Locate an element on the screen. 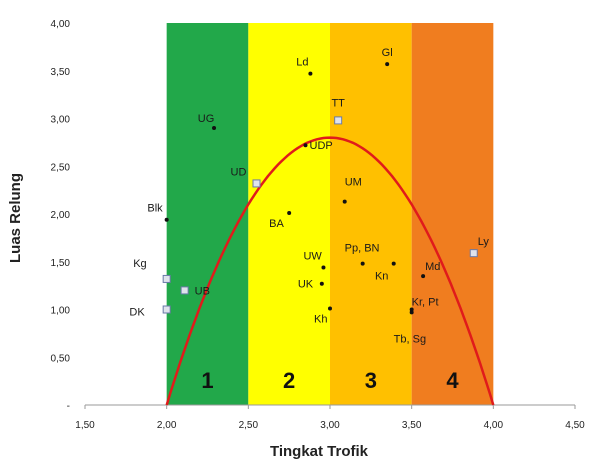 The width and height of the screenshot is (592, 467). point-tt-marker is located at coordinates (338, 120).